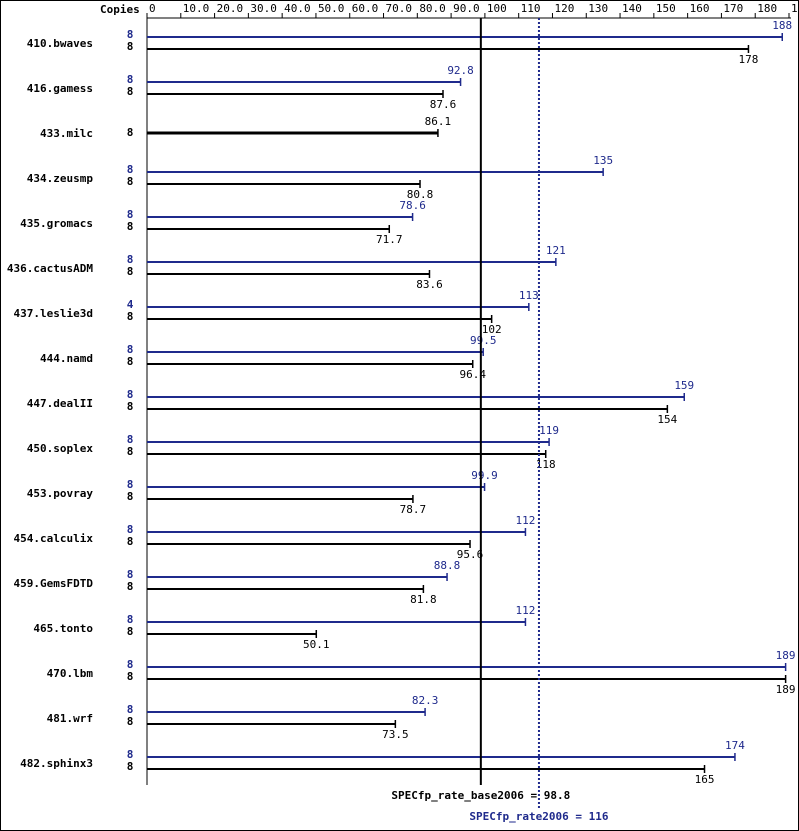  I want to click on reference-label: SPECfp_rate2006 = 116, so click(538, 816).